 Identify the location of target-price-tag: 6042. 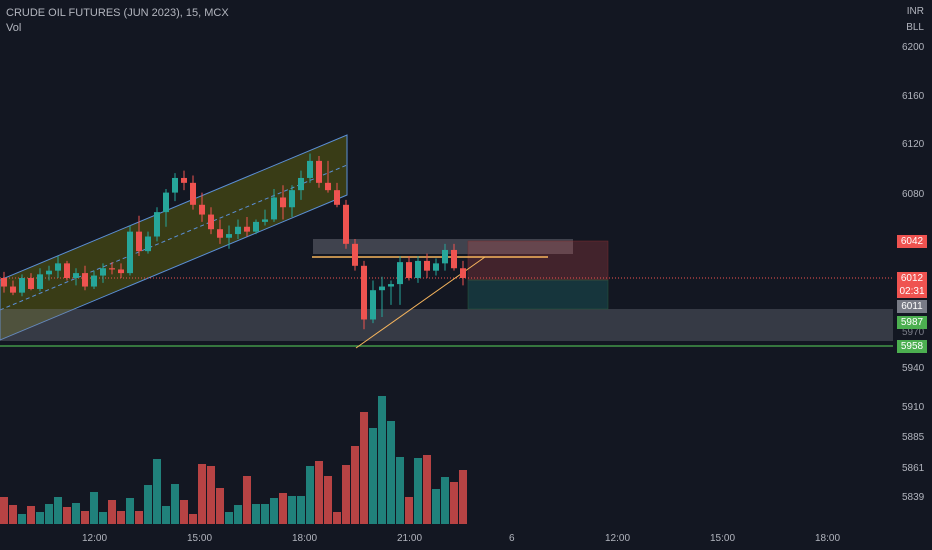
(912, 241).